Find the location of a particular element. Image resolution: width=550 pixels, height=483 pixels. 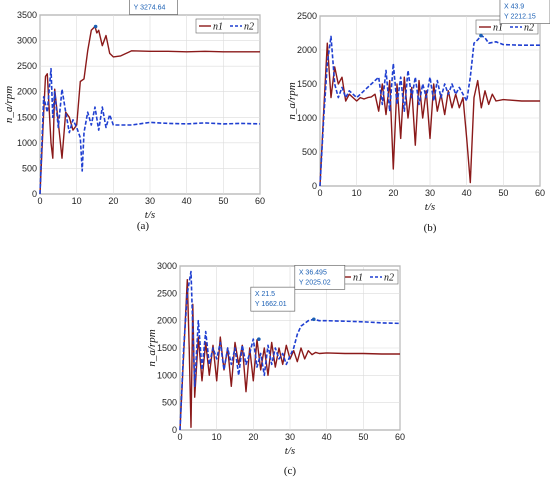

panel-label: (a) is located at coordinates (143, 226).